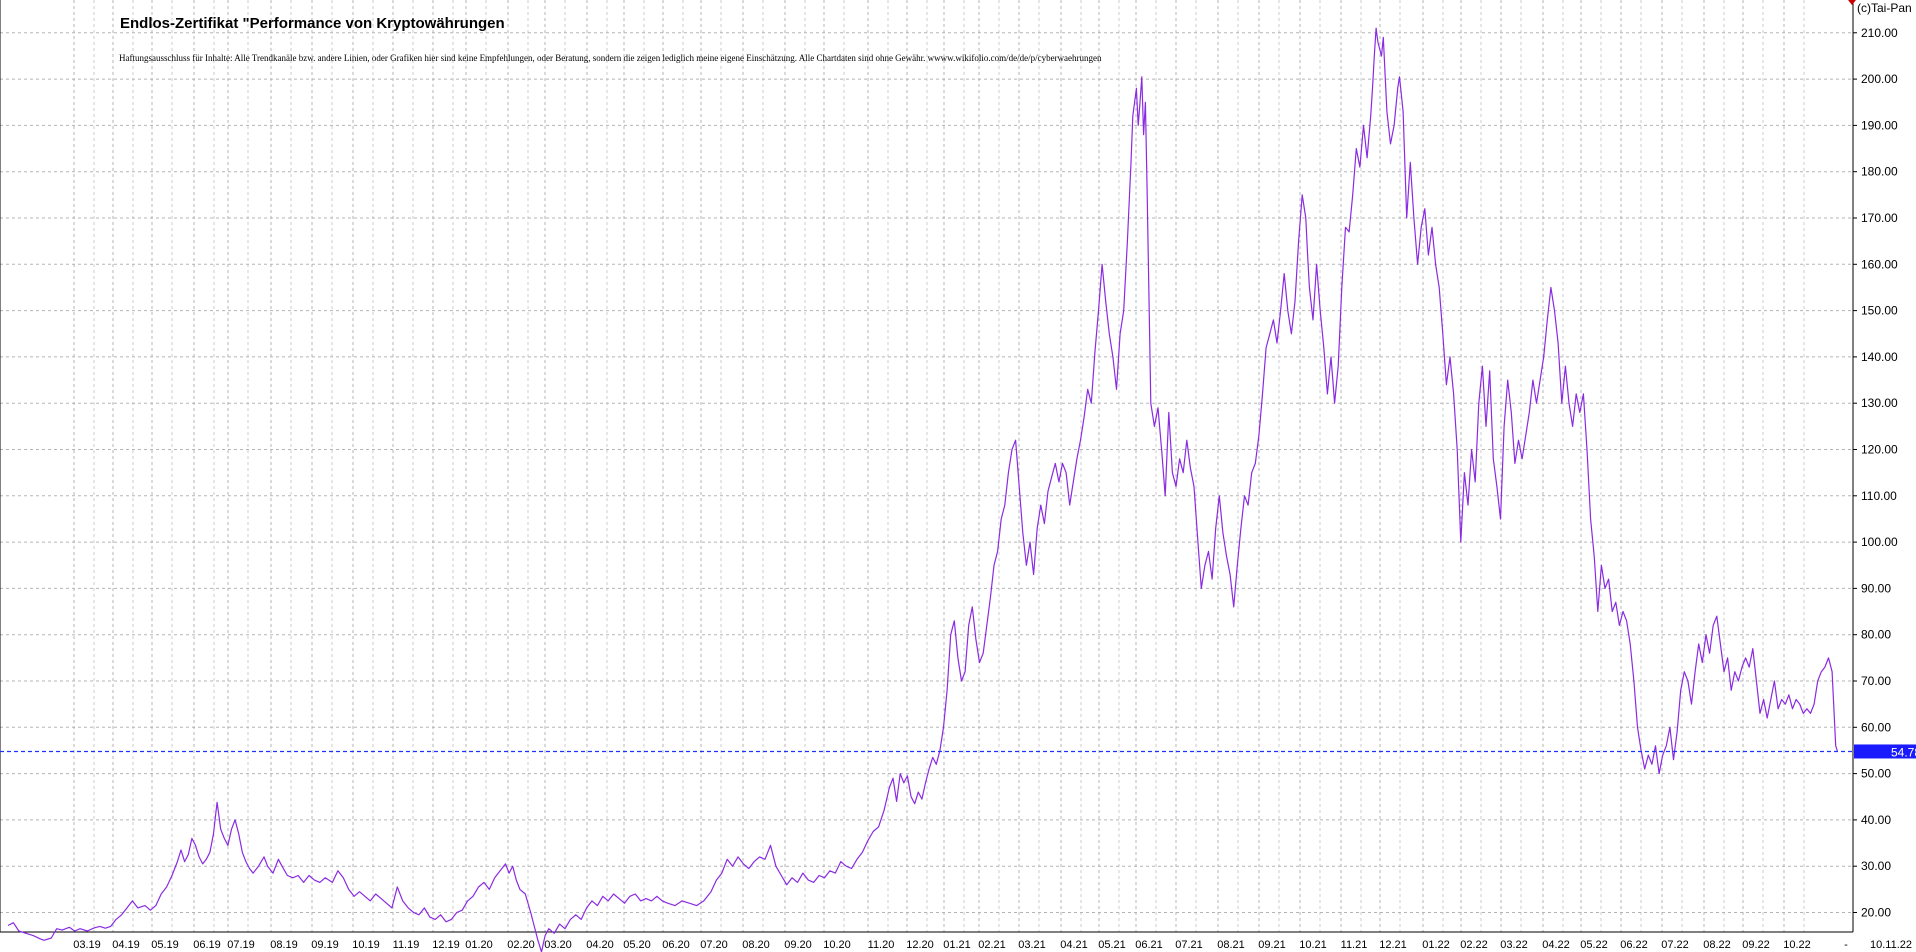  I want to click on x-tick-label: 05.19, so click(165, 945).